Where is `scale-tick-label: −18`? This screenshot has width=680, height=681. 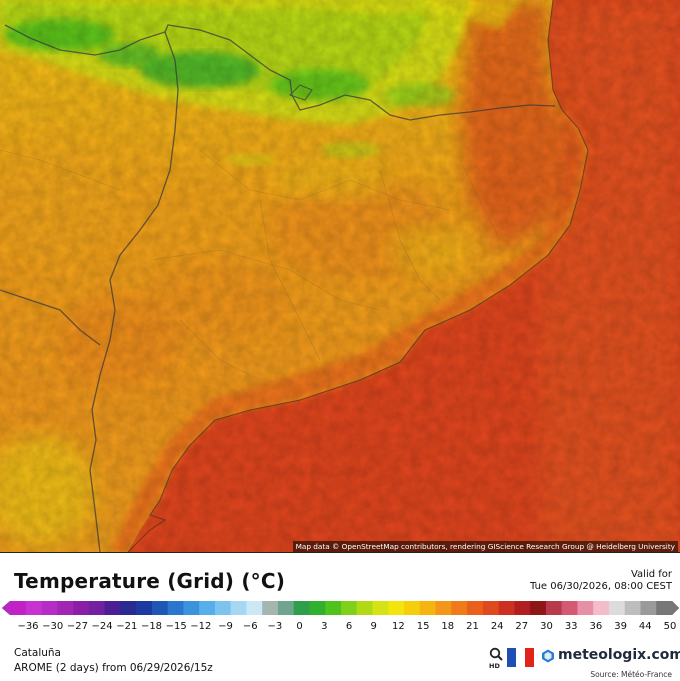 scale-tick-label: −18 is located at coordinates (151, 626).